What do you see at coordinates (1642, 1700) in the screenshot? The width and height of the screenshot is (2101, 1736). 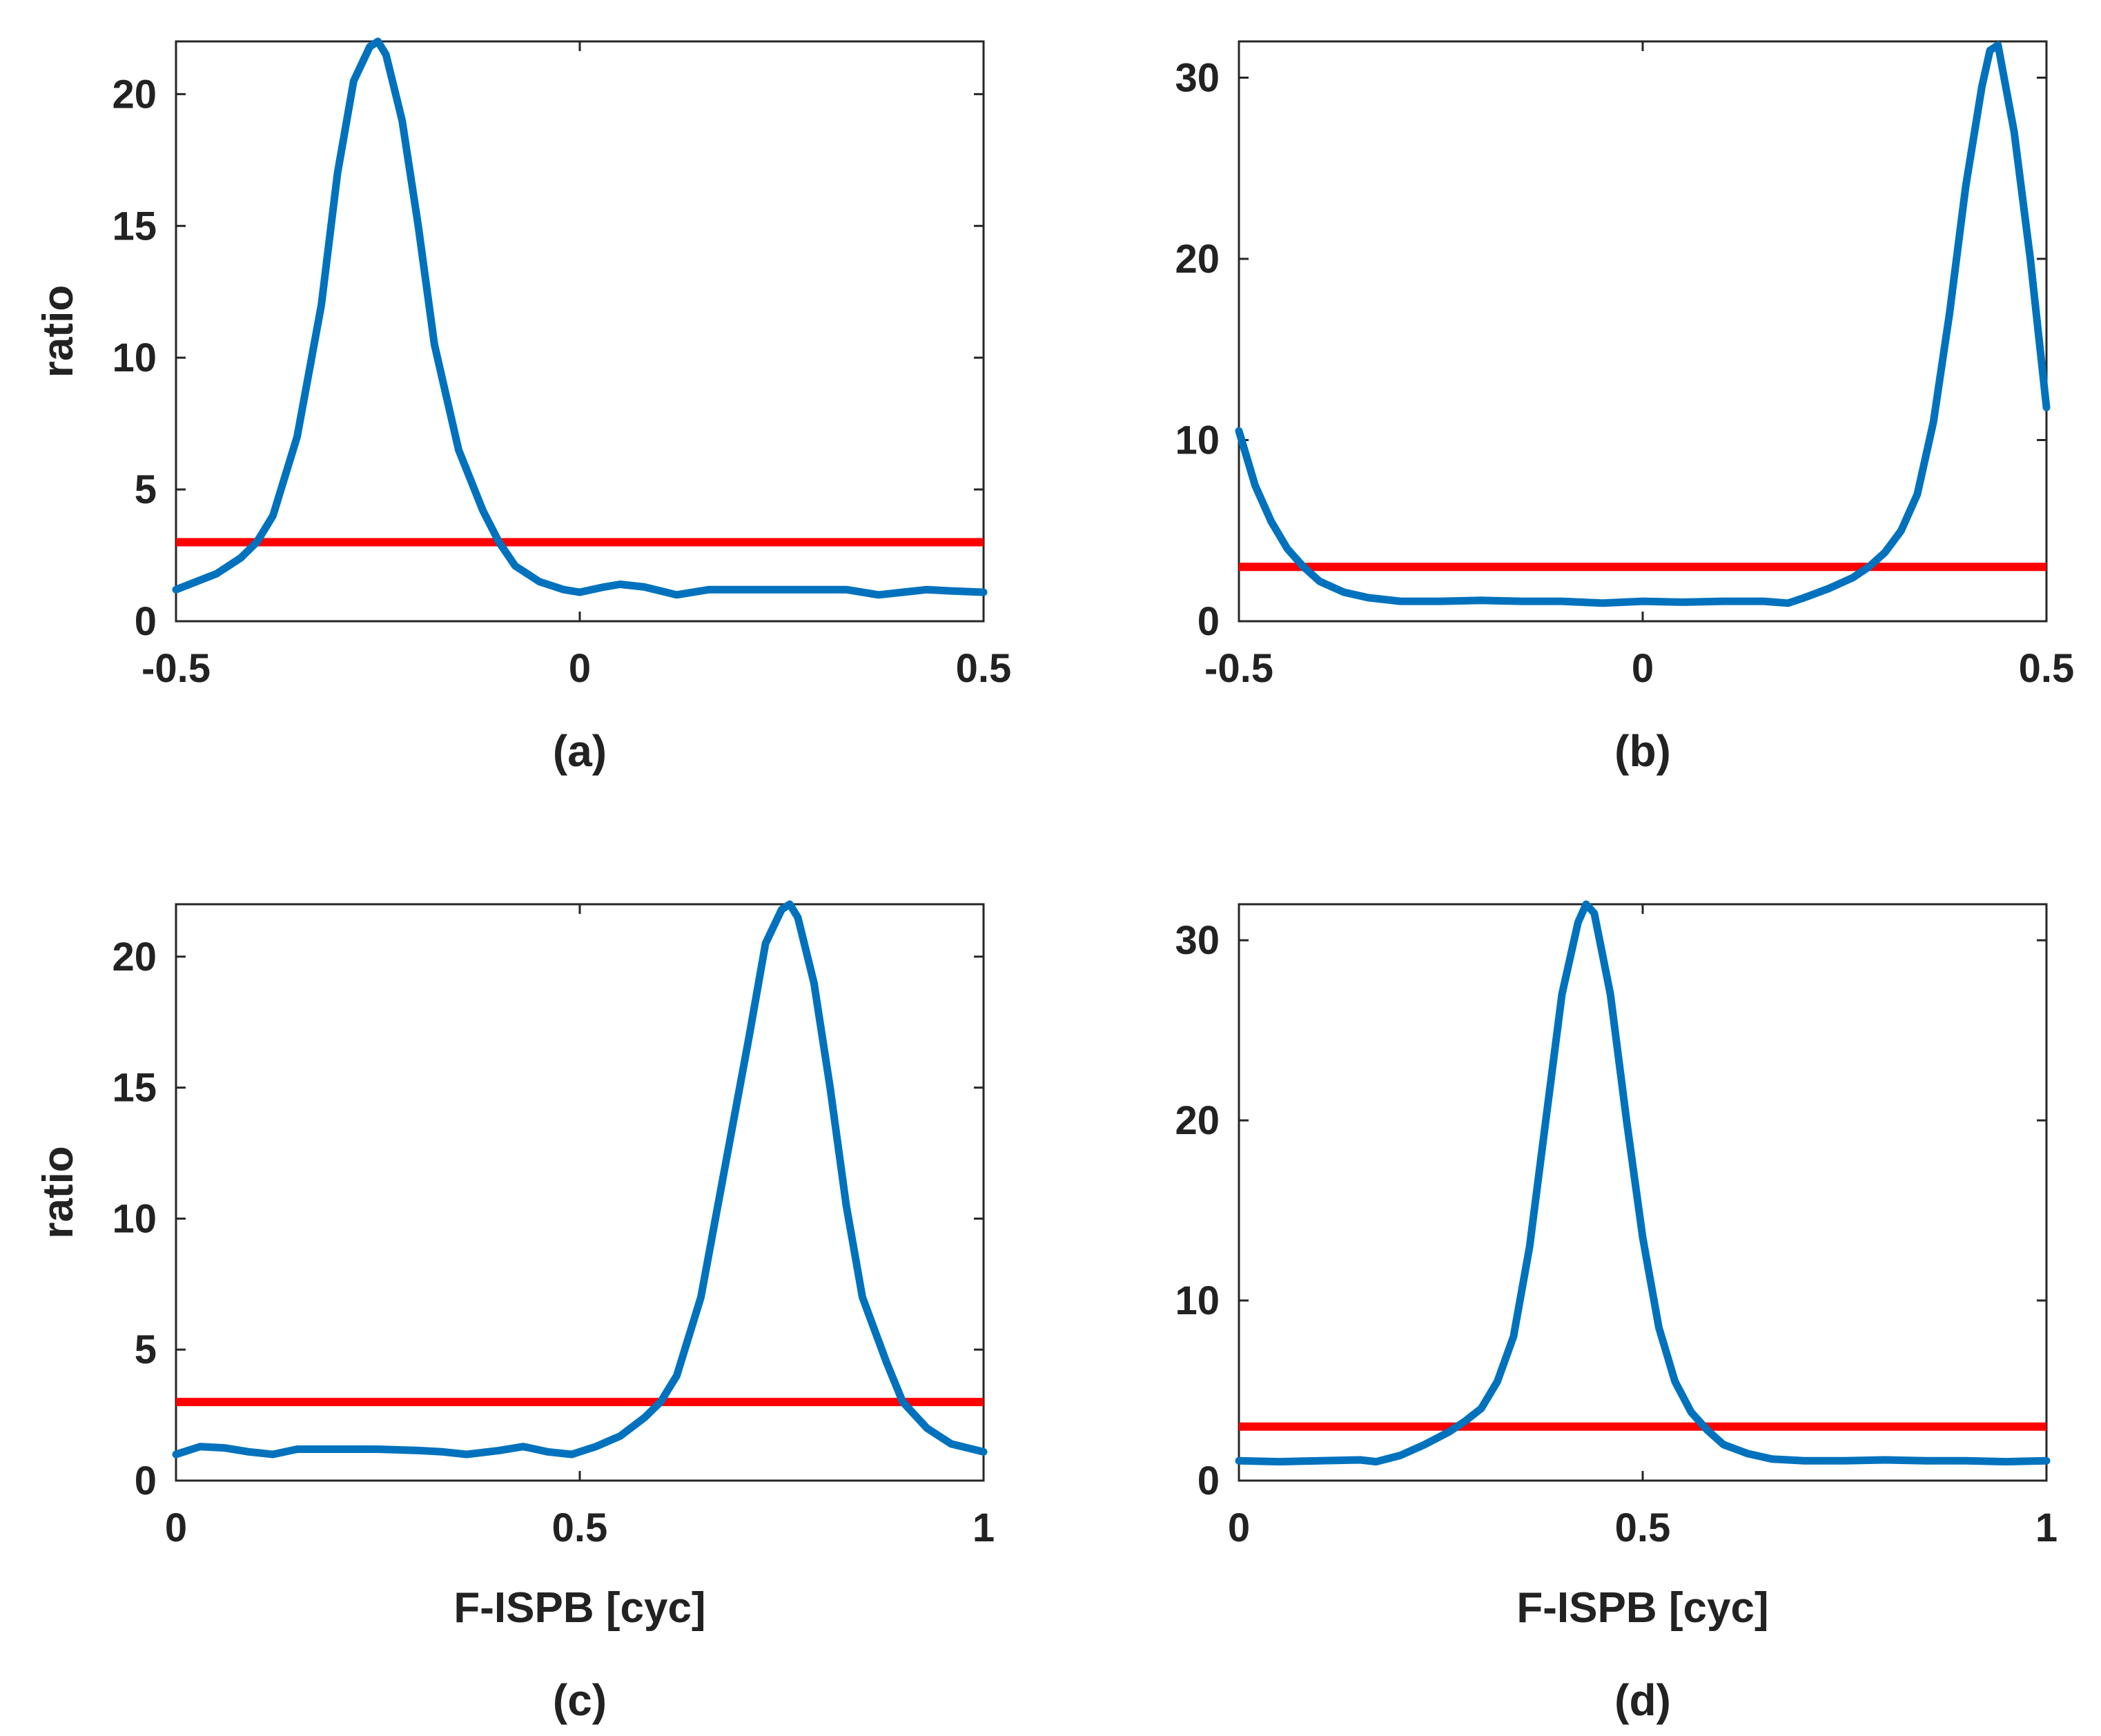 I see `panel-label: (d)` at bounding box center [1642, 1700].